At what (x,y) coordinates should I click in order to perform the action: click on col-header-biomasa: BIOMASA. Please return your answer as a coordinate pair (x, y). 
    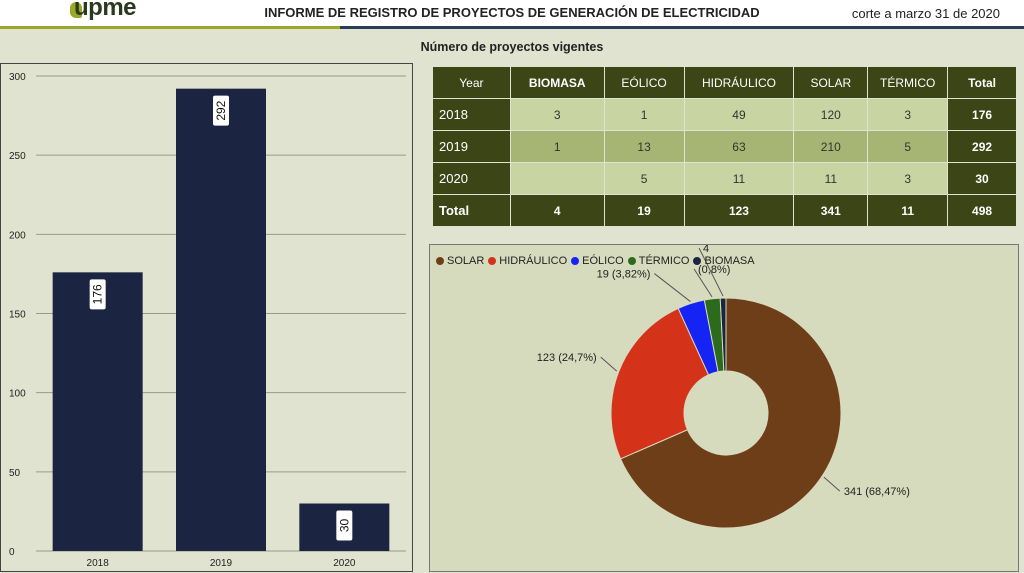
    Looking at the image, I should click on (557, 82).